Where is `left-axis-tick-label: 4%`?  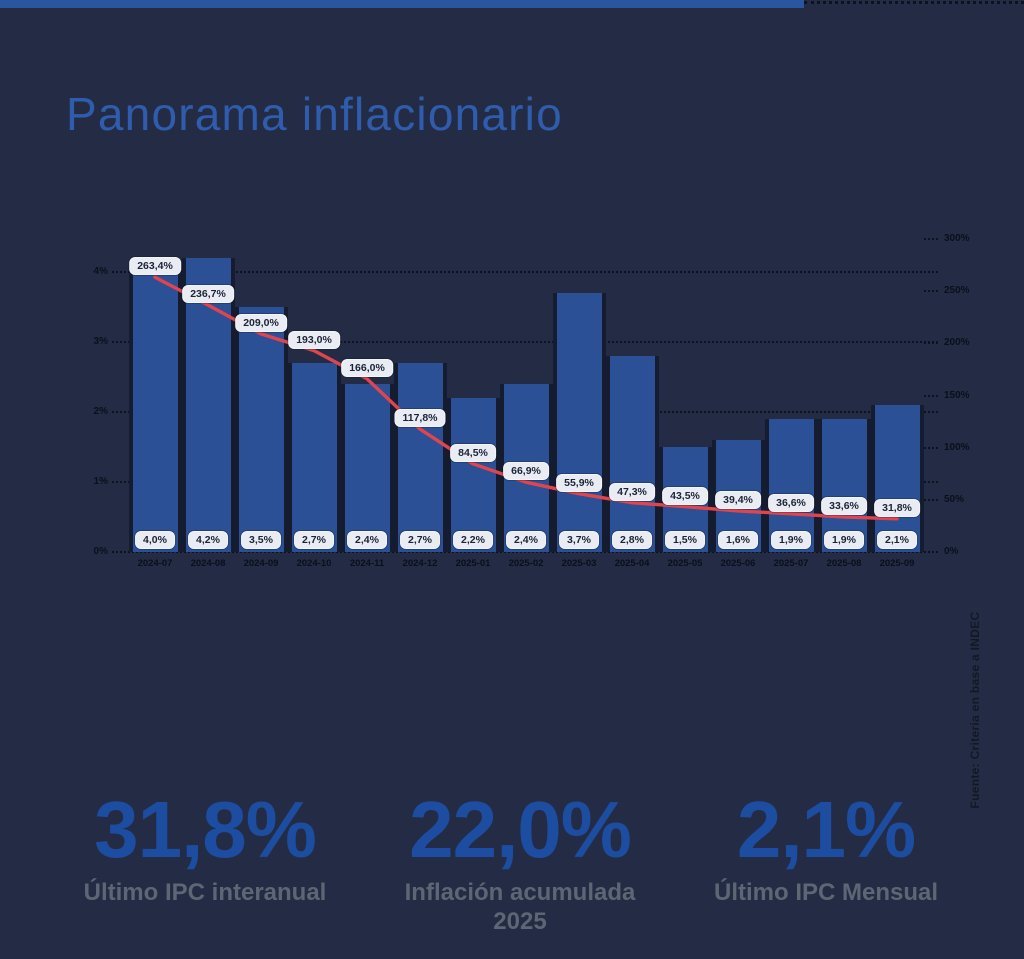 left-axis-tick-label: 4% is located at coordinates (100, 271).